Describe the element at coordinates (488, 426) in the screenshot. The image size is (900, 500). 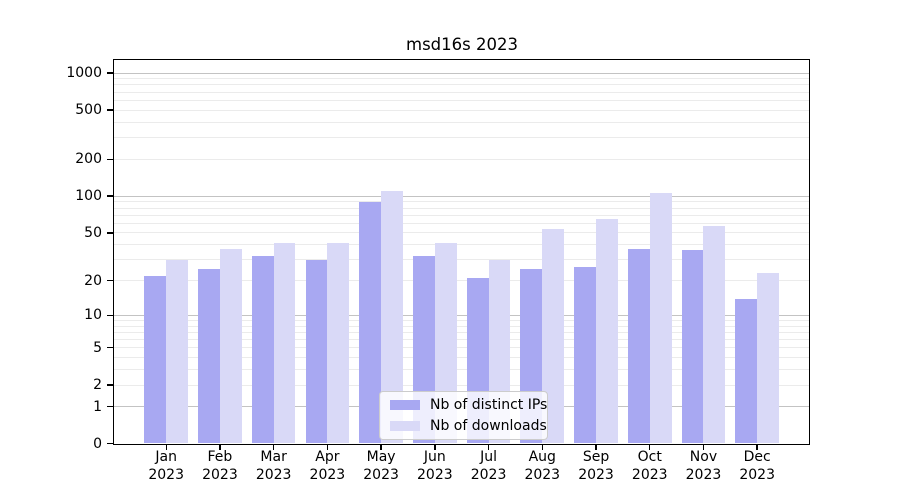
I see `legend-label-downloads: Nb of downloads` at that location.